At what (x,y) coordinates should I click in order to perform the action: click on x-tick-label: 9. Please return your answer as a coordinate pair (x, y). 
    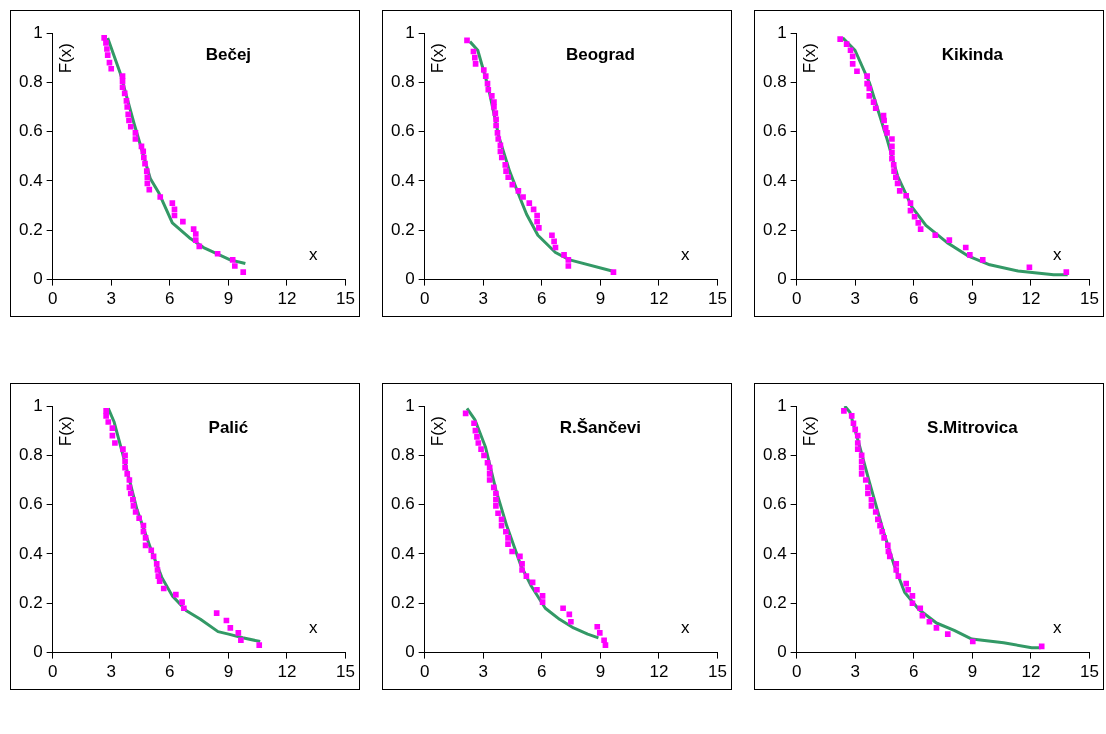
    Looking at the image, I should click on (972, 299).